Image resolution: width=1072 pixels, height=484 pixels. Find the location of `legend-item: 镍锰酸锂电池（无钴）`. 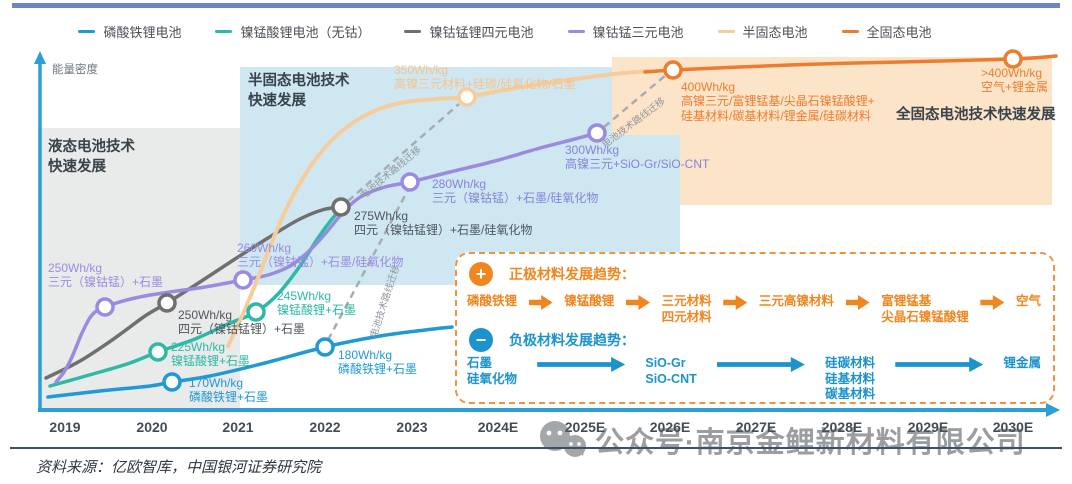

legend-item: 镍锰酸锂电池（无钴） is located at coordinates (292, 31).